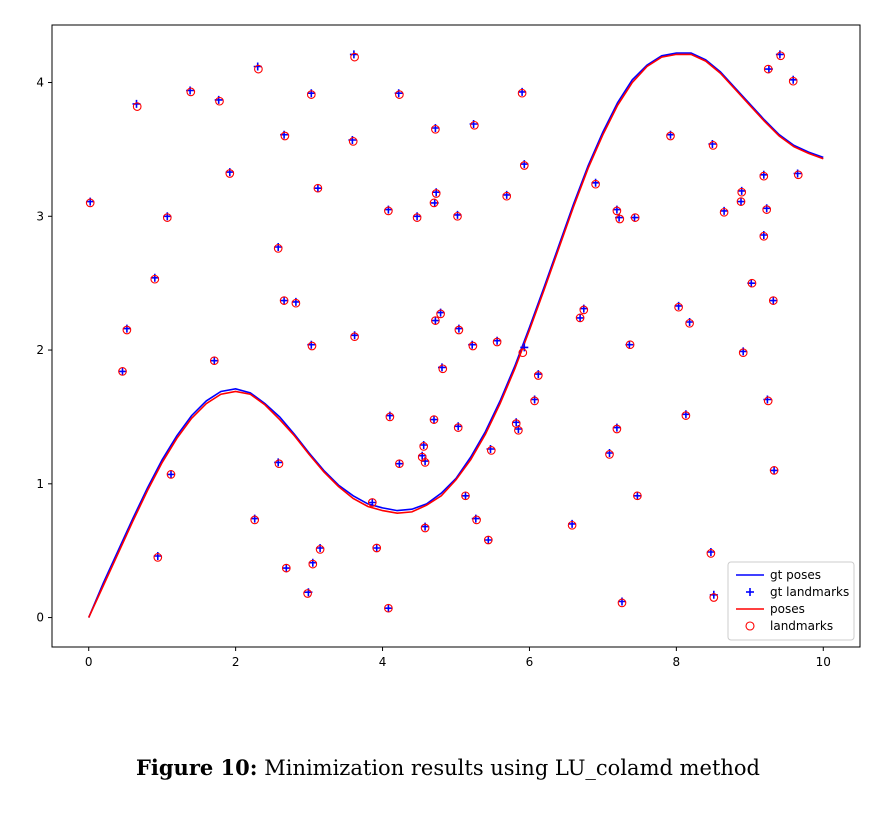  I want to click on x-tick-label: 0, so click(89, 662).